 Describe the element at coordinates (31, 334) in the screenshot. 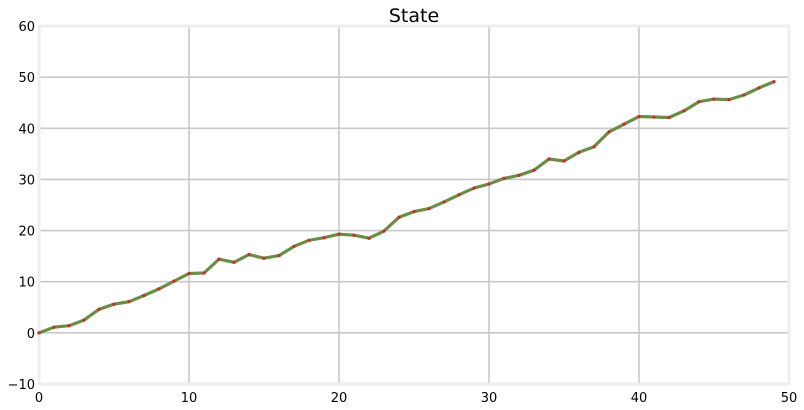

I see `y-tick-label: 0` at that location.